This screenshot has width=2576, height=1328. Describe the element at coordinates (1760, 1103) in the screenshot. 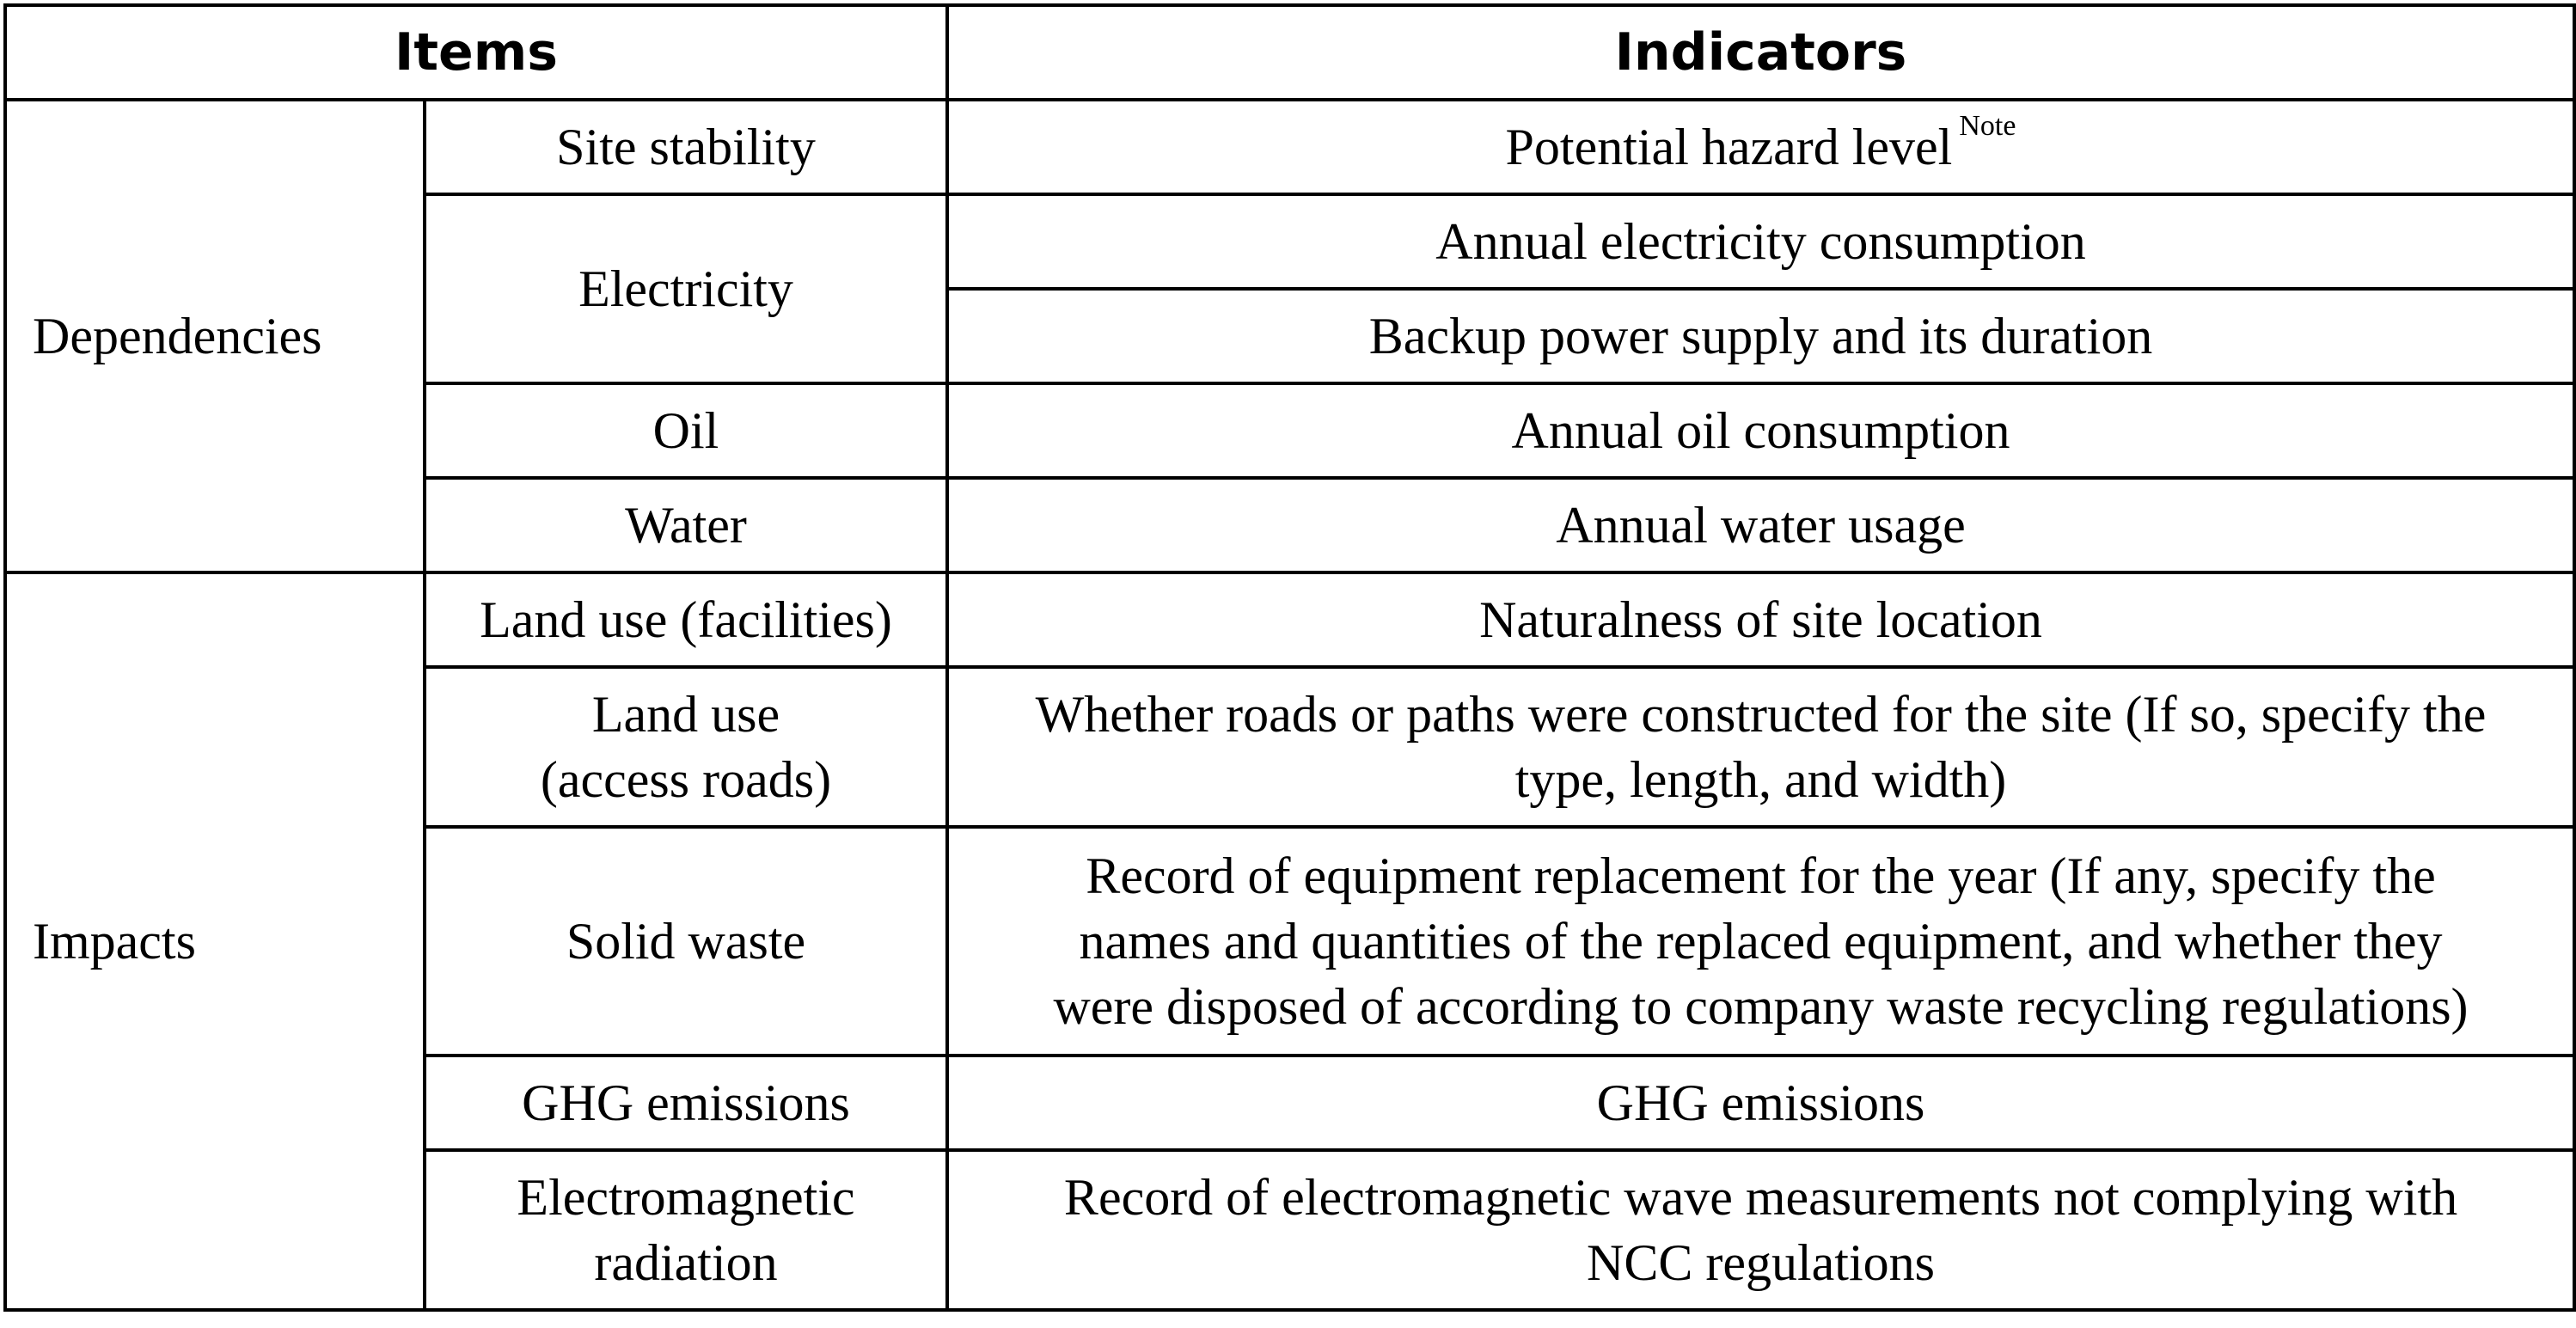

I see `indicator-cell: GHG emissions` at that location.